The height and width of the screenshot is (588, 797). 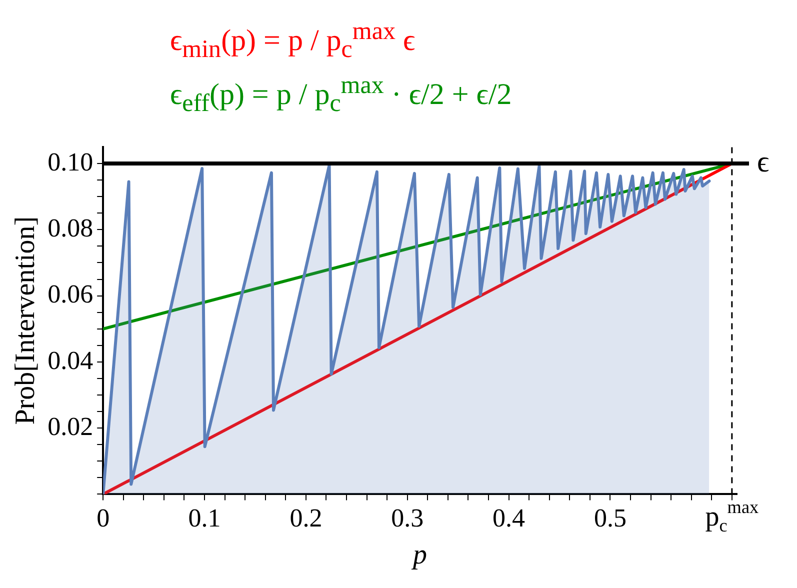 What do you see at coordinates (419, 554) in the screenshot?
I see `x-axis-title: p` at bounding box center [419, 554].